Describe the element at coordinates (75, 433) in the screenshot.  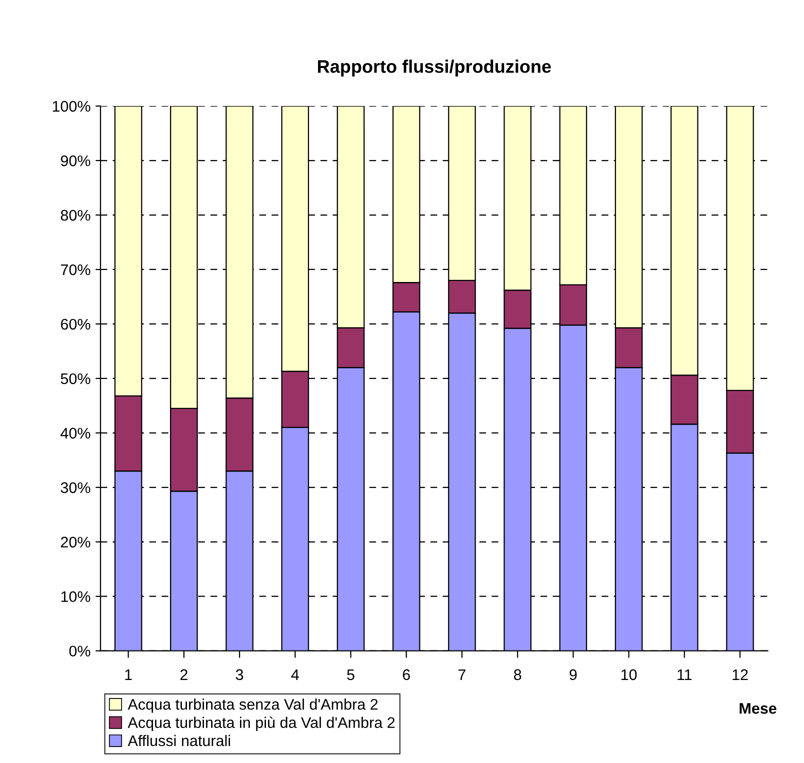
I see `y-tick-label: 40%` at that location.